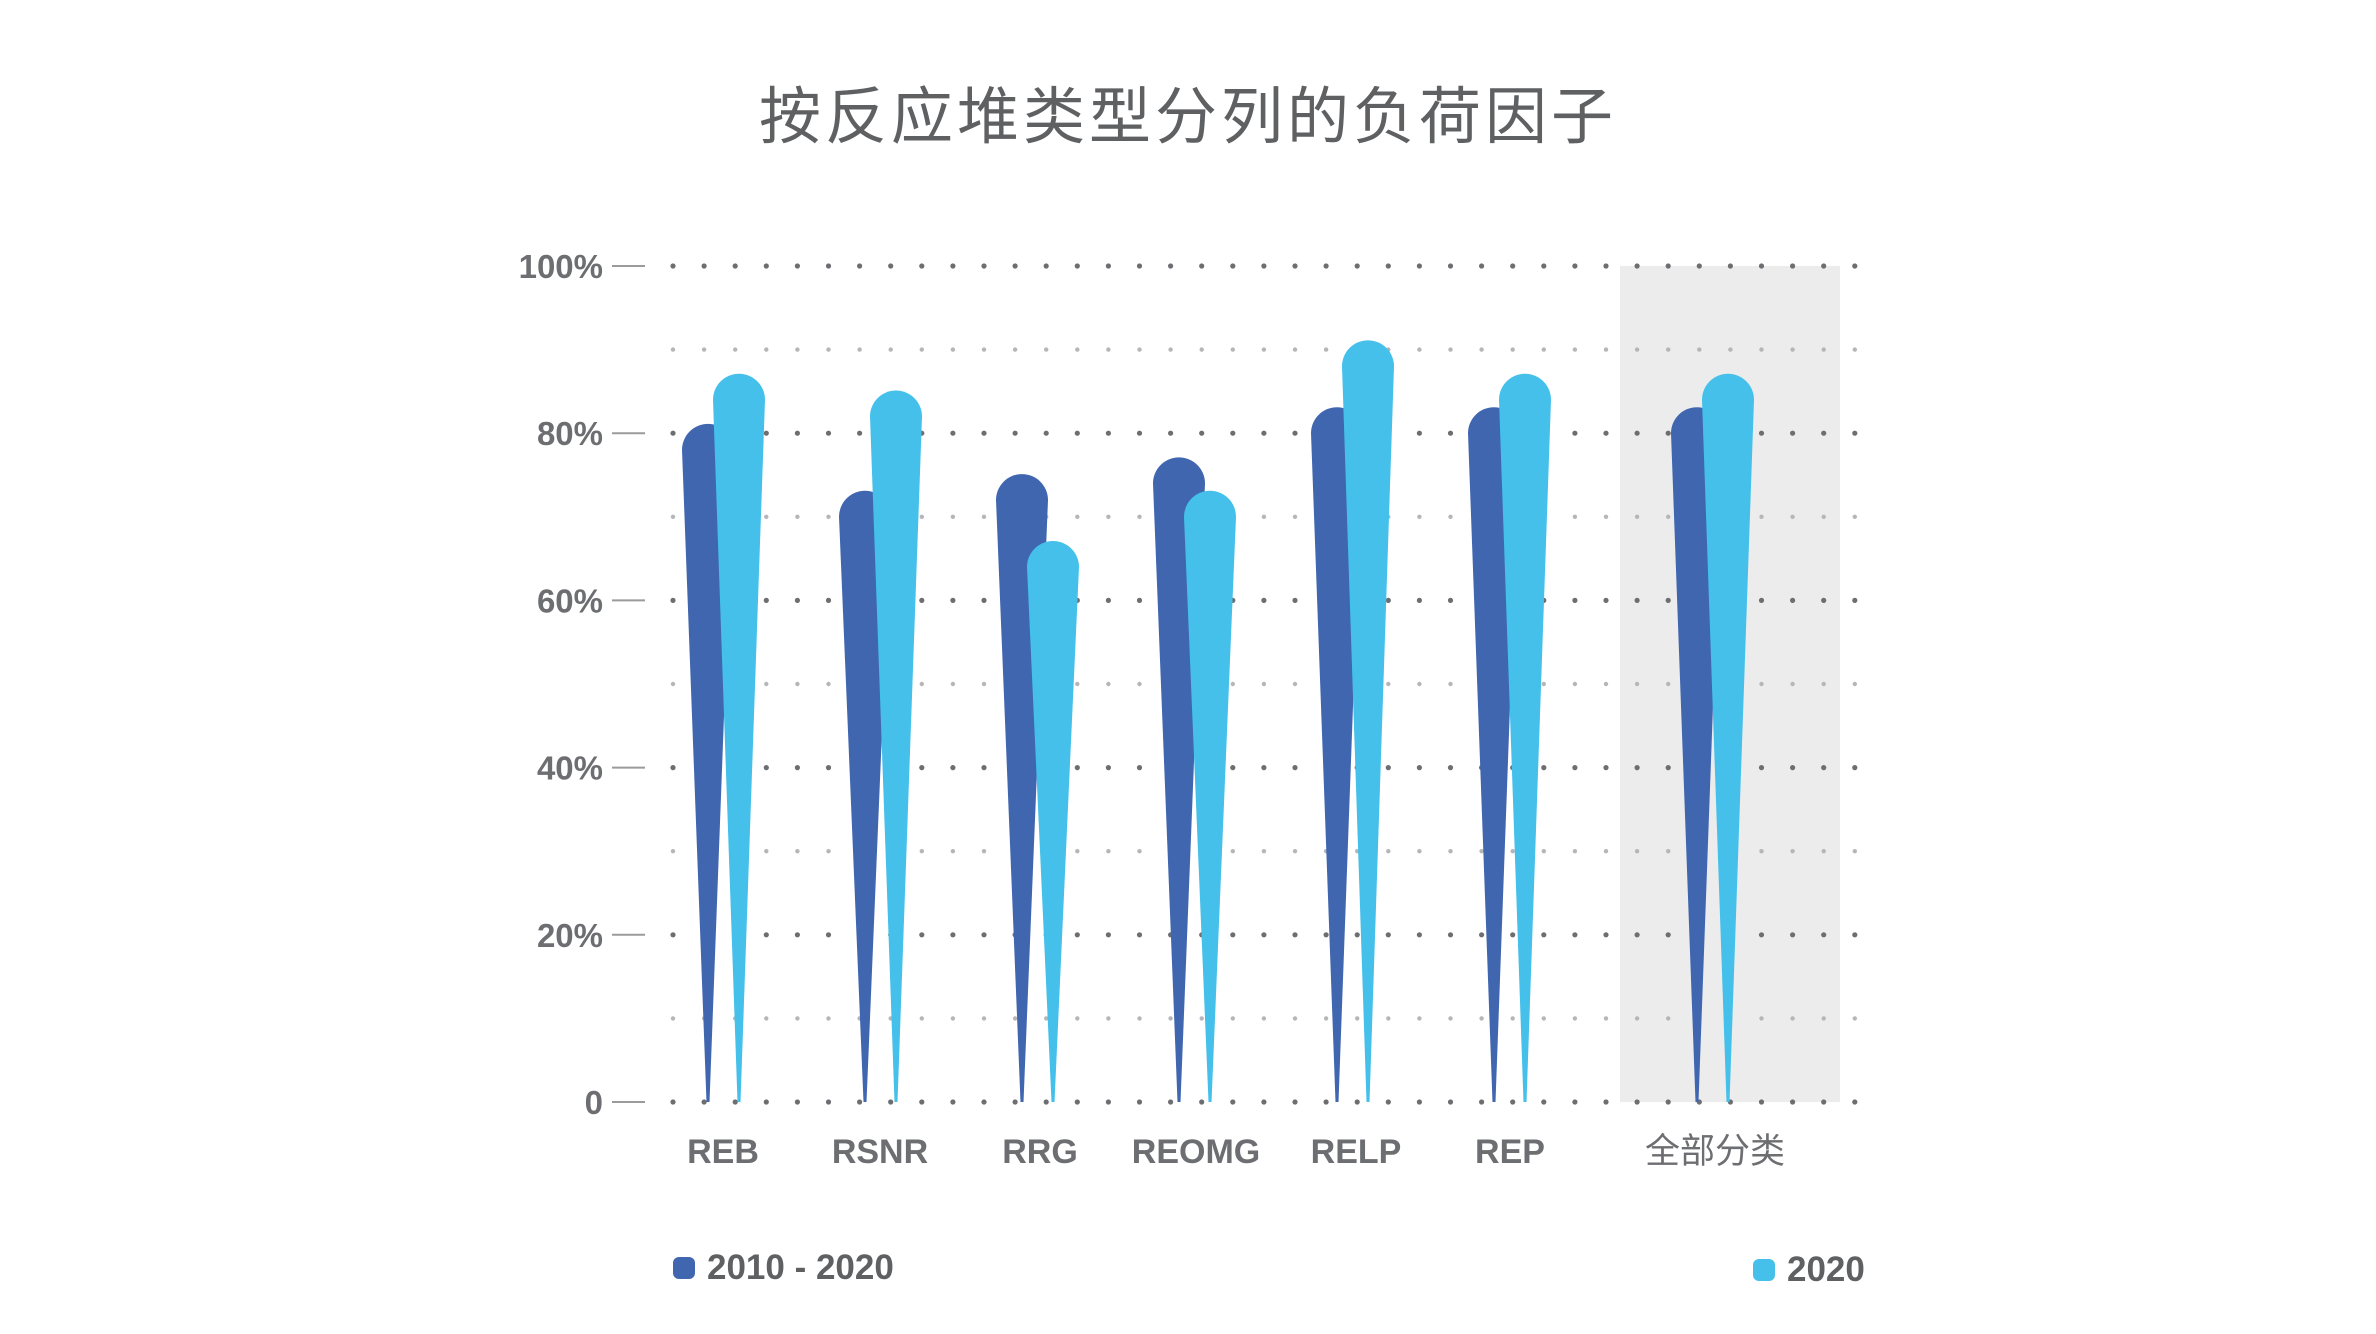  What do you see at coordinates (1510, 1152) in the screenshot?
I see `x-category-label: REP` at bounding box center [1510, 1152].